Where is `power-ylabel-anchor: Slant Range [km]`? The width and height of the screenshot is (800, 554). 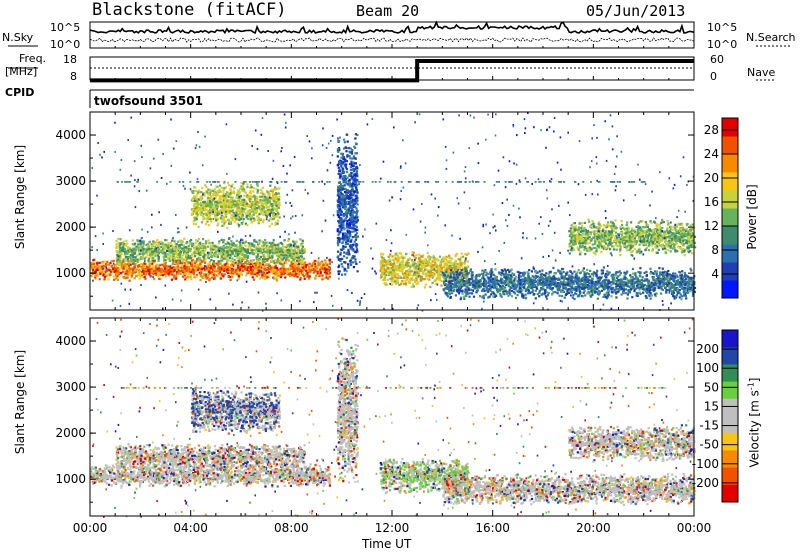
power-ylabel-anchor: Slant Range [km] is located at coordinates (22, 177).